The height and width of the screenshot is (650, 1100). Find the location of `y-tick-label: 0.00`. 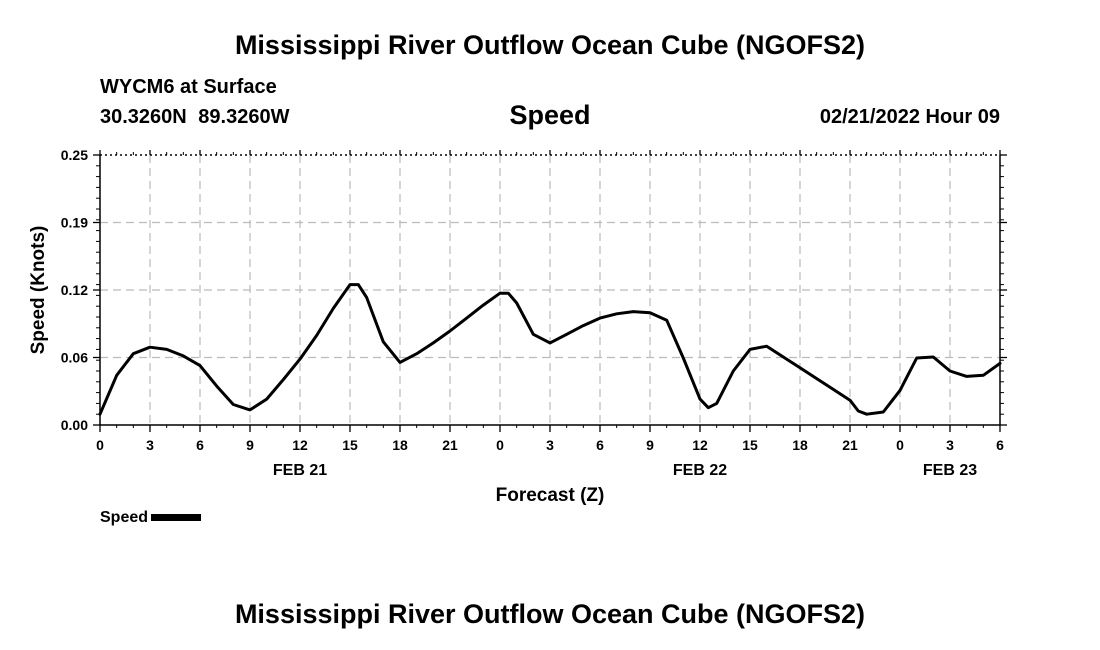

y-tick-label: 0.00 is located at coordinates (74, 425).